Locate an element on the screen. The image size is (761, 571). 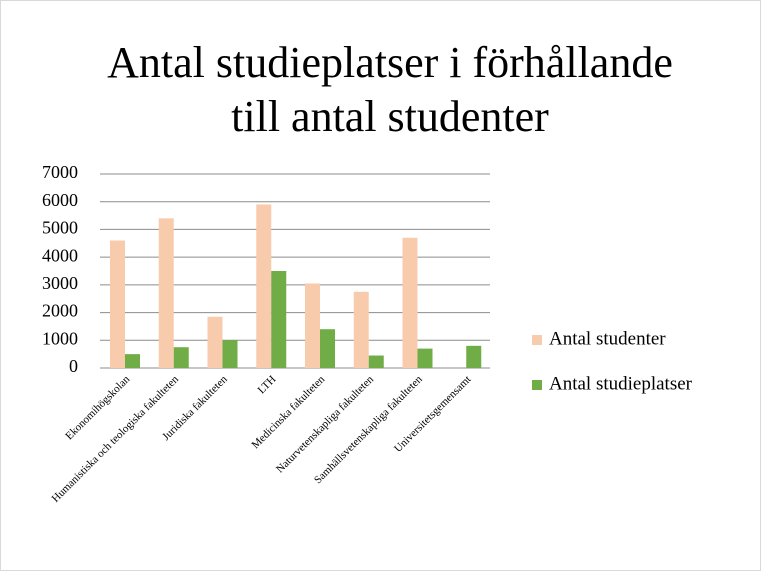
y-tick-label: 7000 is located at coordinates (60, 172).